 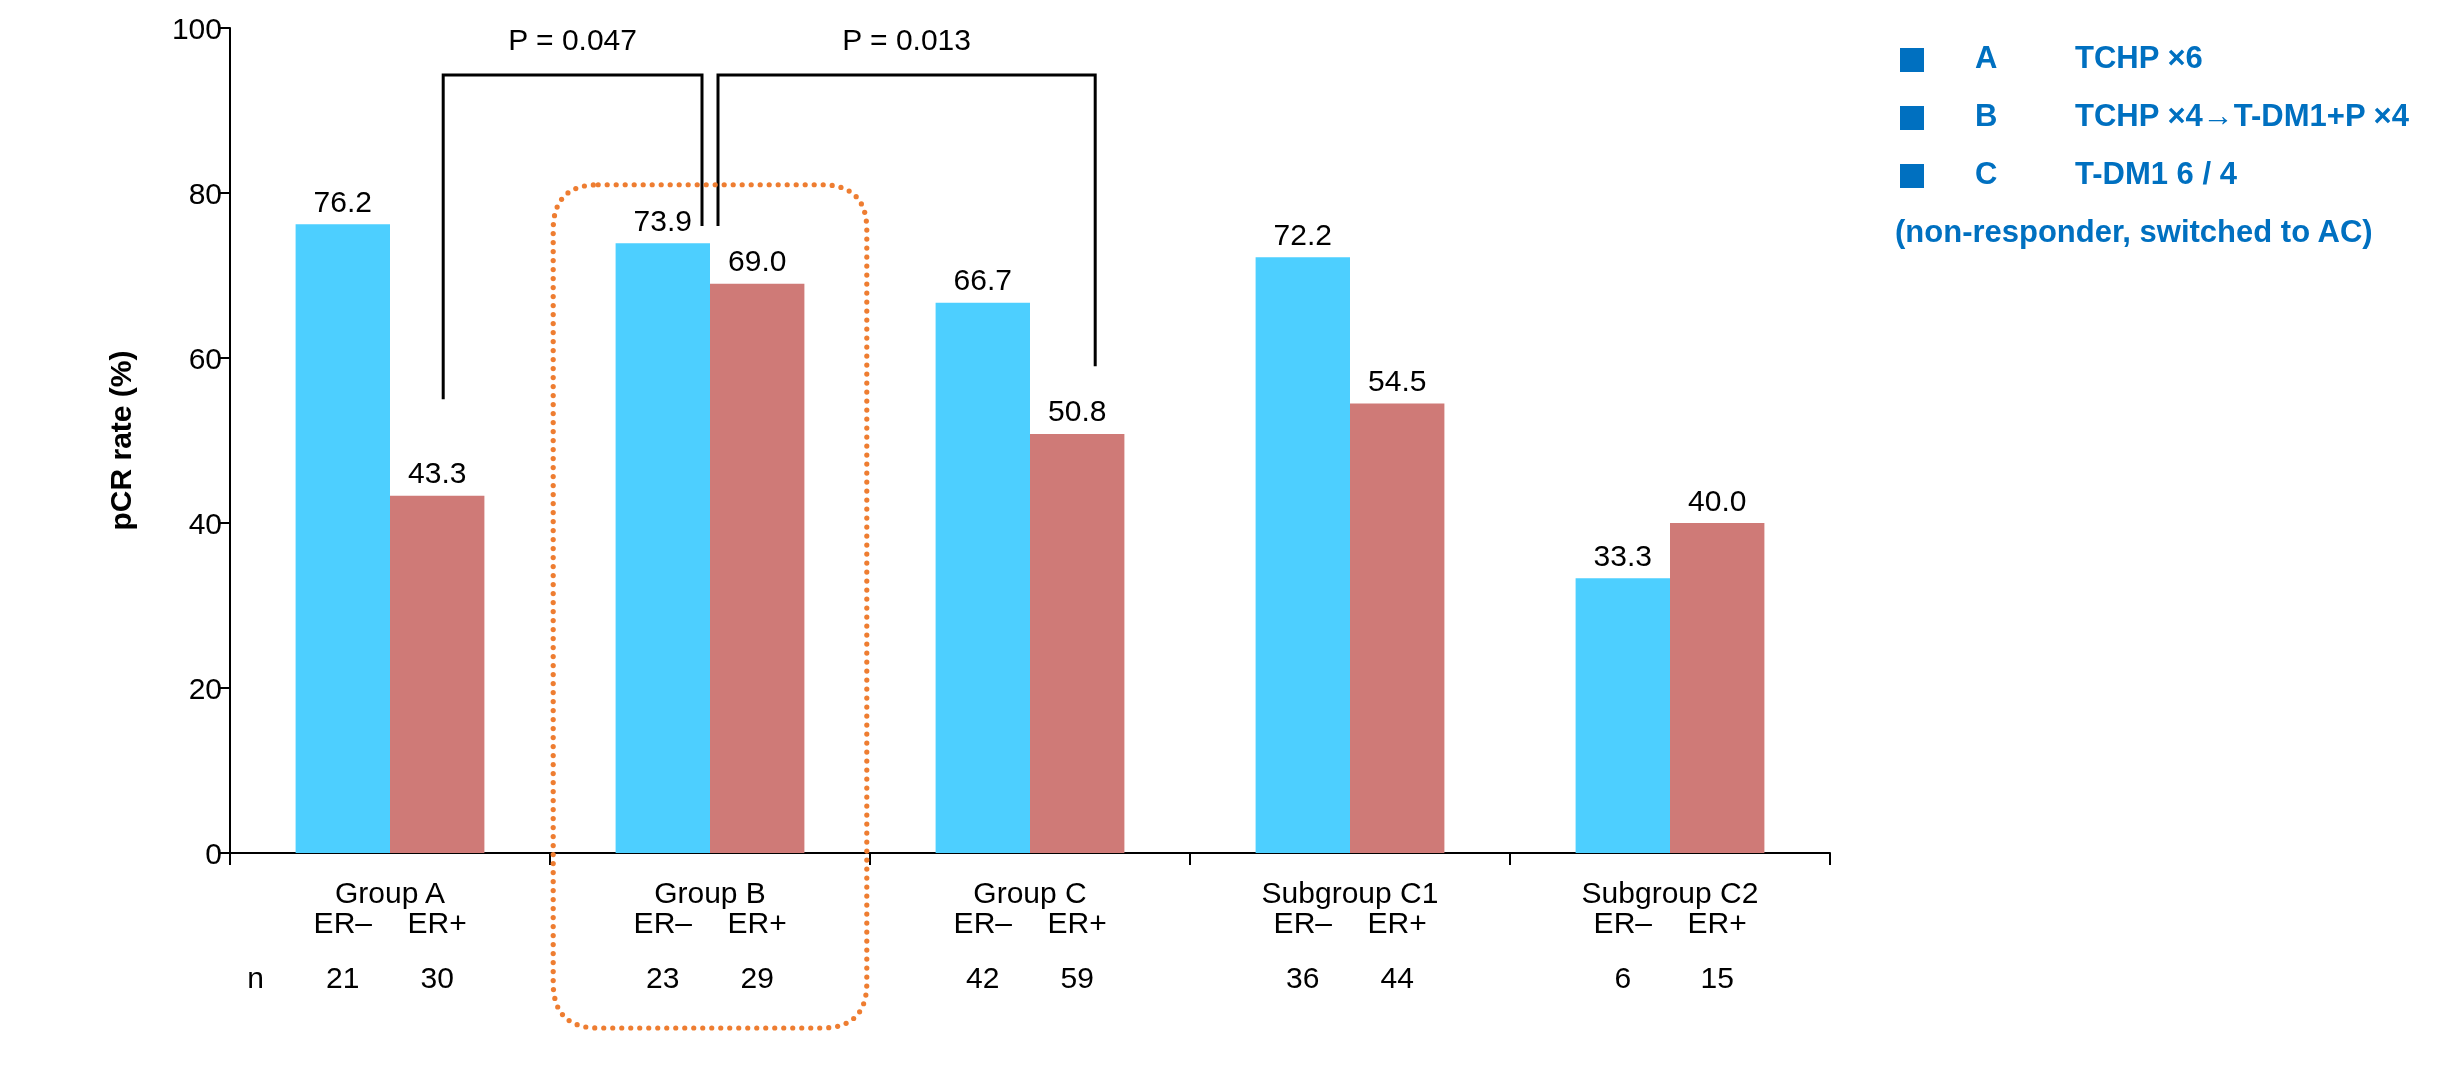 What do you see at coordinates (255, 978) in the screenshot?
I see `text: n` at bounding box center [255, 978].